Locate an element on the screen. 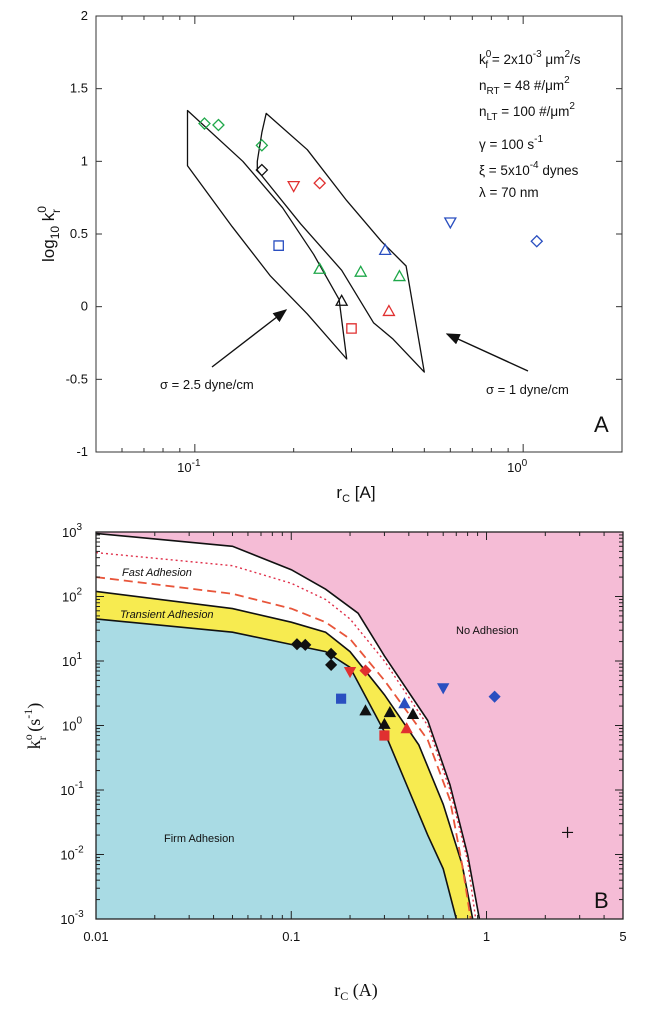 Image resolution: width=651 pixels, height=1009 pixels. y-tick-label-a: 0 is located at coordinates (84, 306).